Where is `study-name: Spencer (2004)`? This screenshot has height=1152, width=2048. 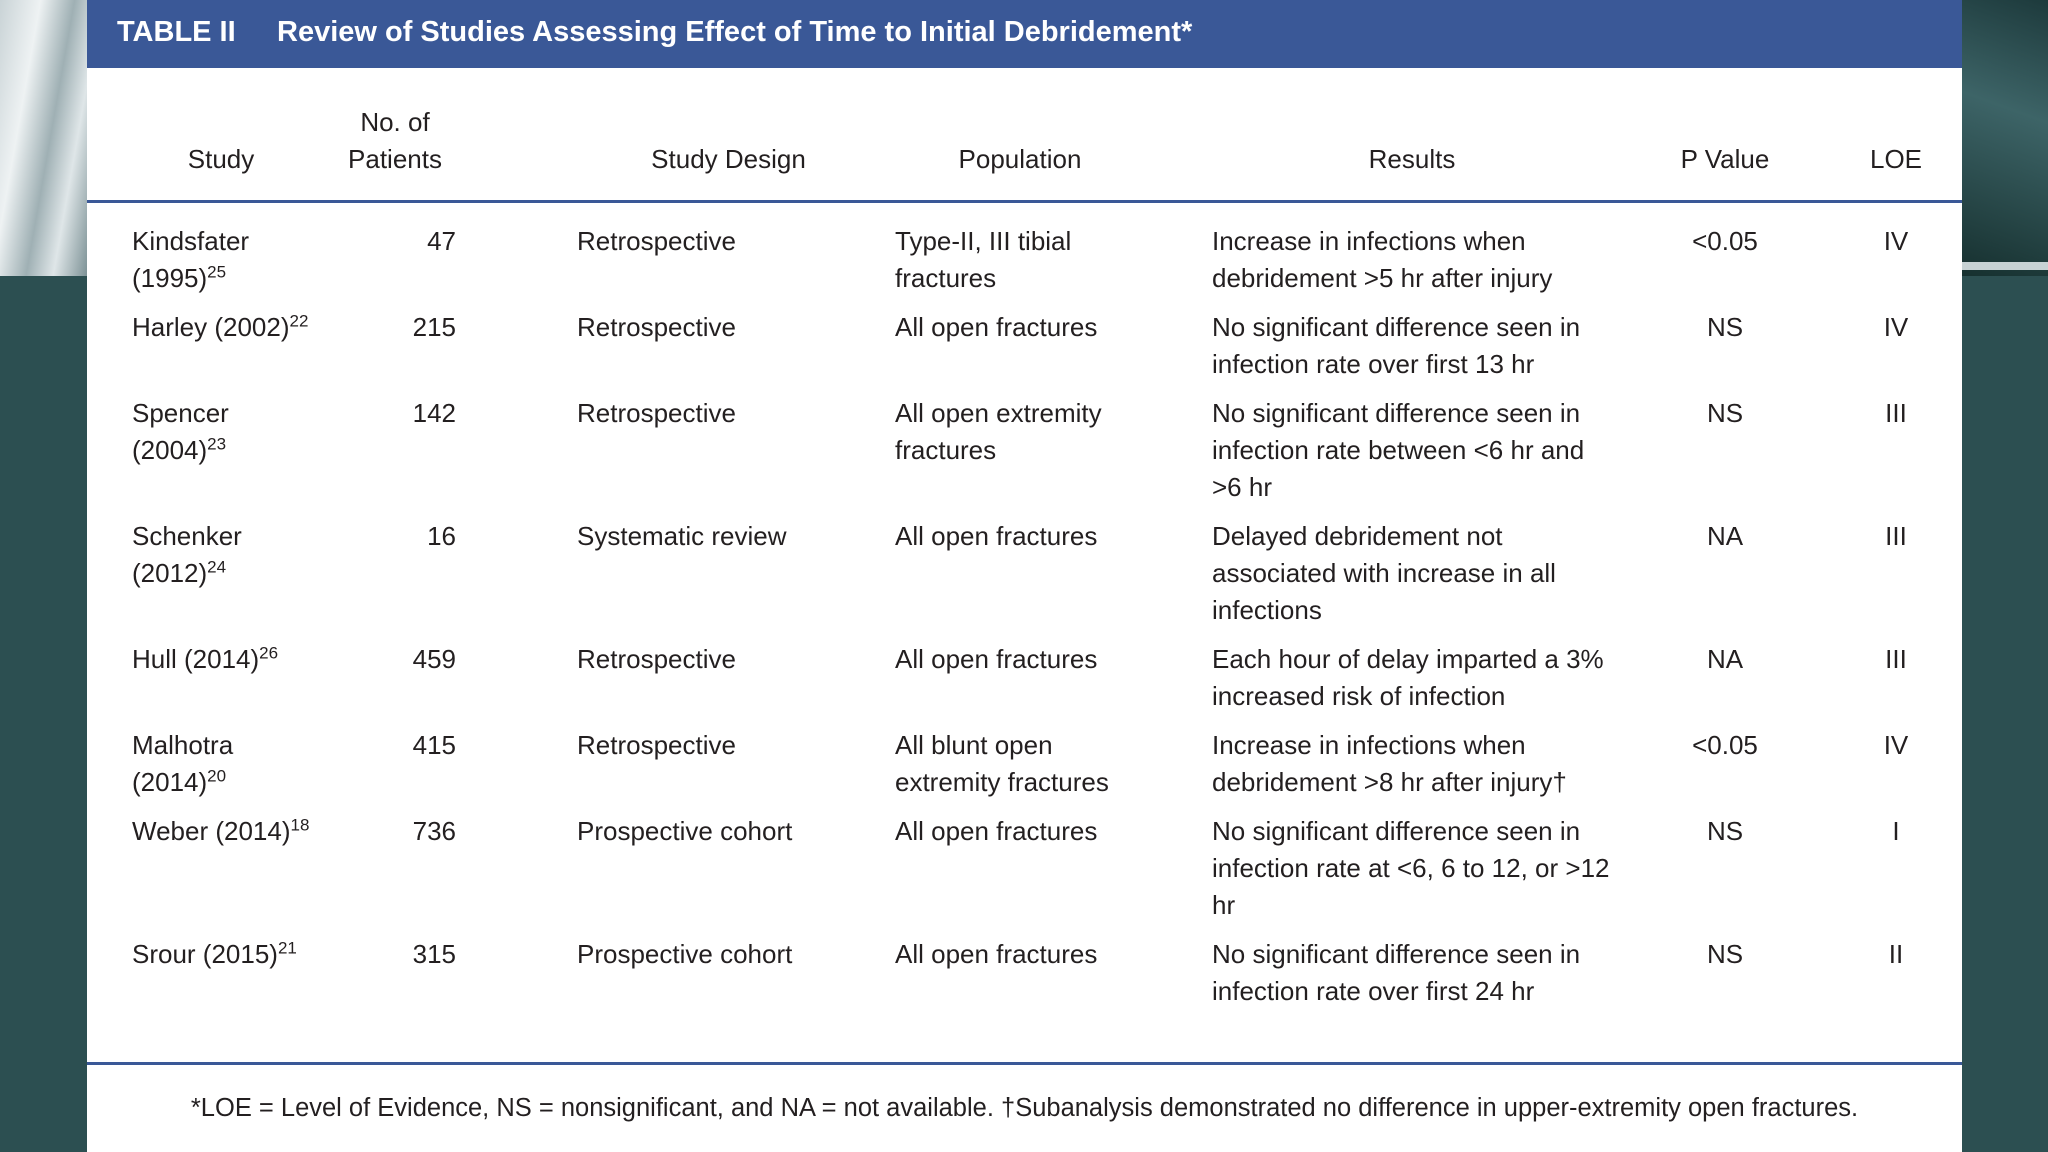 study-name: Spencer (2004) is located at coordinates (180, 431).